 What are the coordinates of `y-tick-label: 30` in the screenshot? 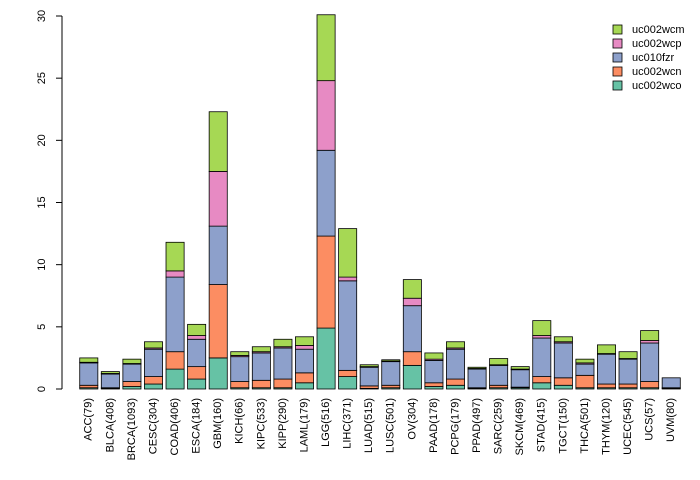 It's located at (42, 16).